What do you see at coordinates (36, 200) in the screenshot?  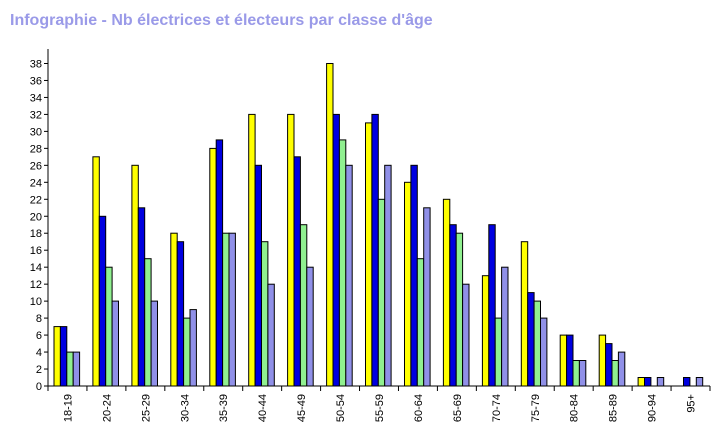 I see `y-tick-label: 22` at bounding box center [36, 200].